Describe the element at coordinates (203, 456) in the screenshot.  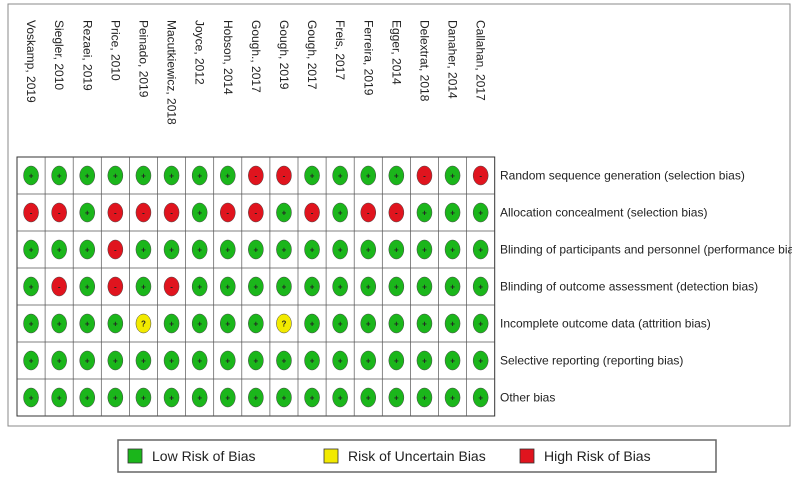
I see `legend-label: Low Risk of Bias` at that location.